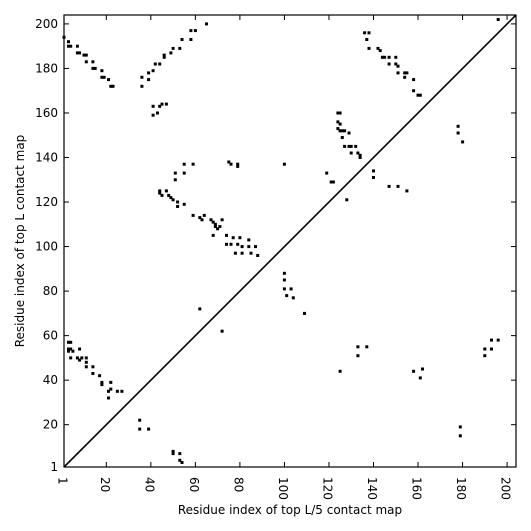 The width and height of the screenshot is (531, 531). What do you see at coordinates (63, 481) in the screenshot?
I see `x-tick-label-0: 1` at bounding box center [63, 481].